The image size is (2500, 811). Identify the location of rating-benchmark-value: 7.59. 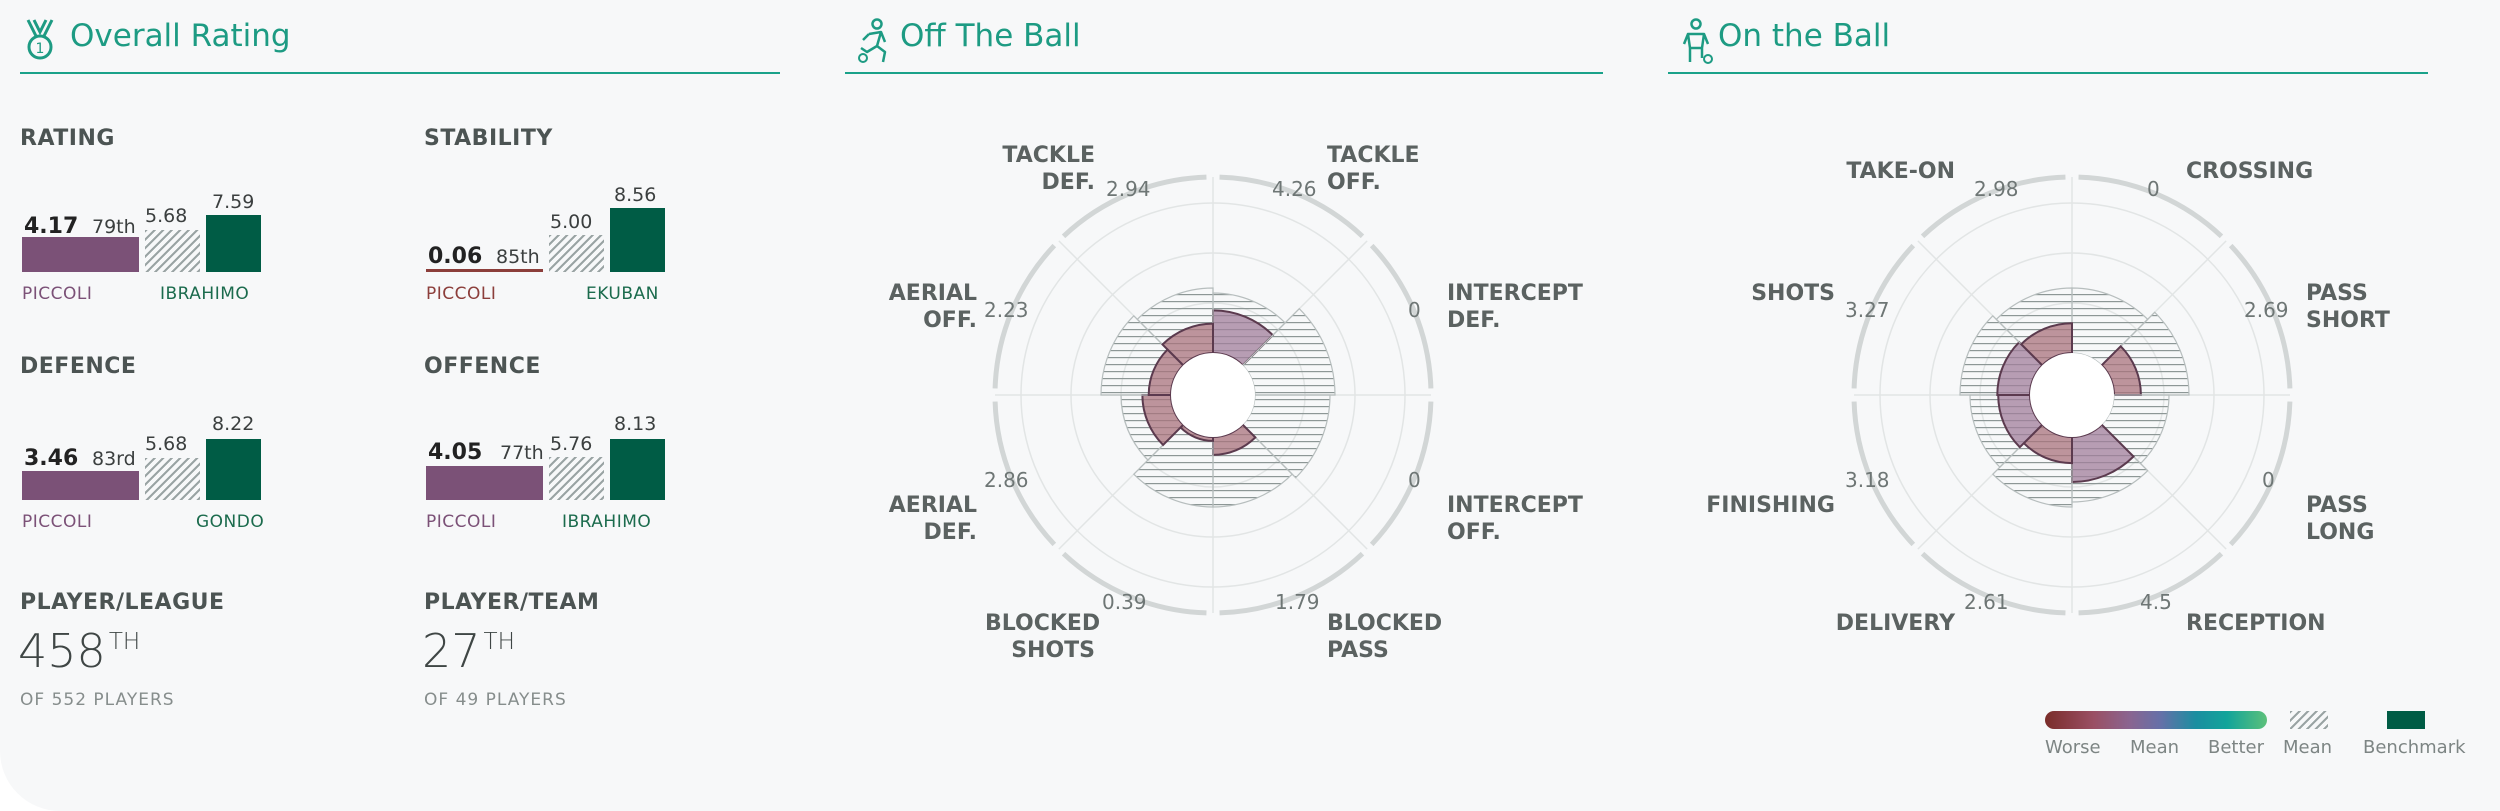
(233, 202).